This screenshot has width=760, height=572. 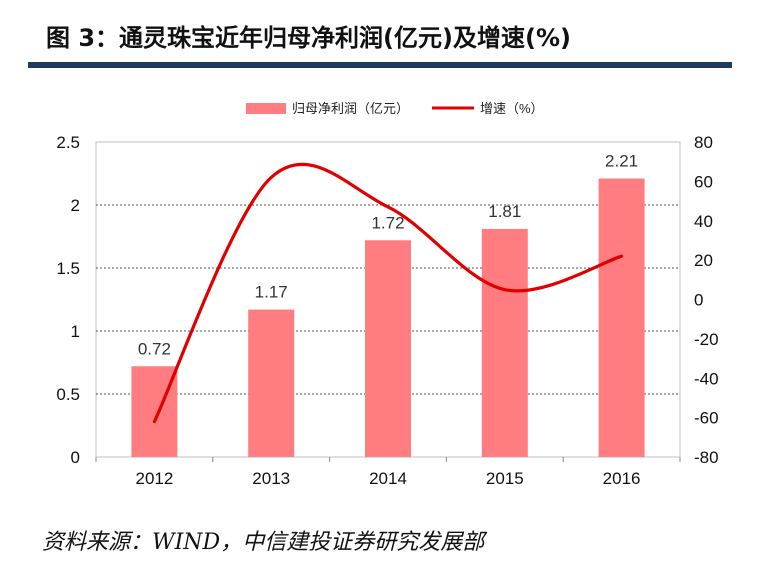 I want to click on legend-swatch-bar, so click(x=266, y=108).